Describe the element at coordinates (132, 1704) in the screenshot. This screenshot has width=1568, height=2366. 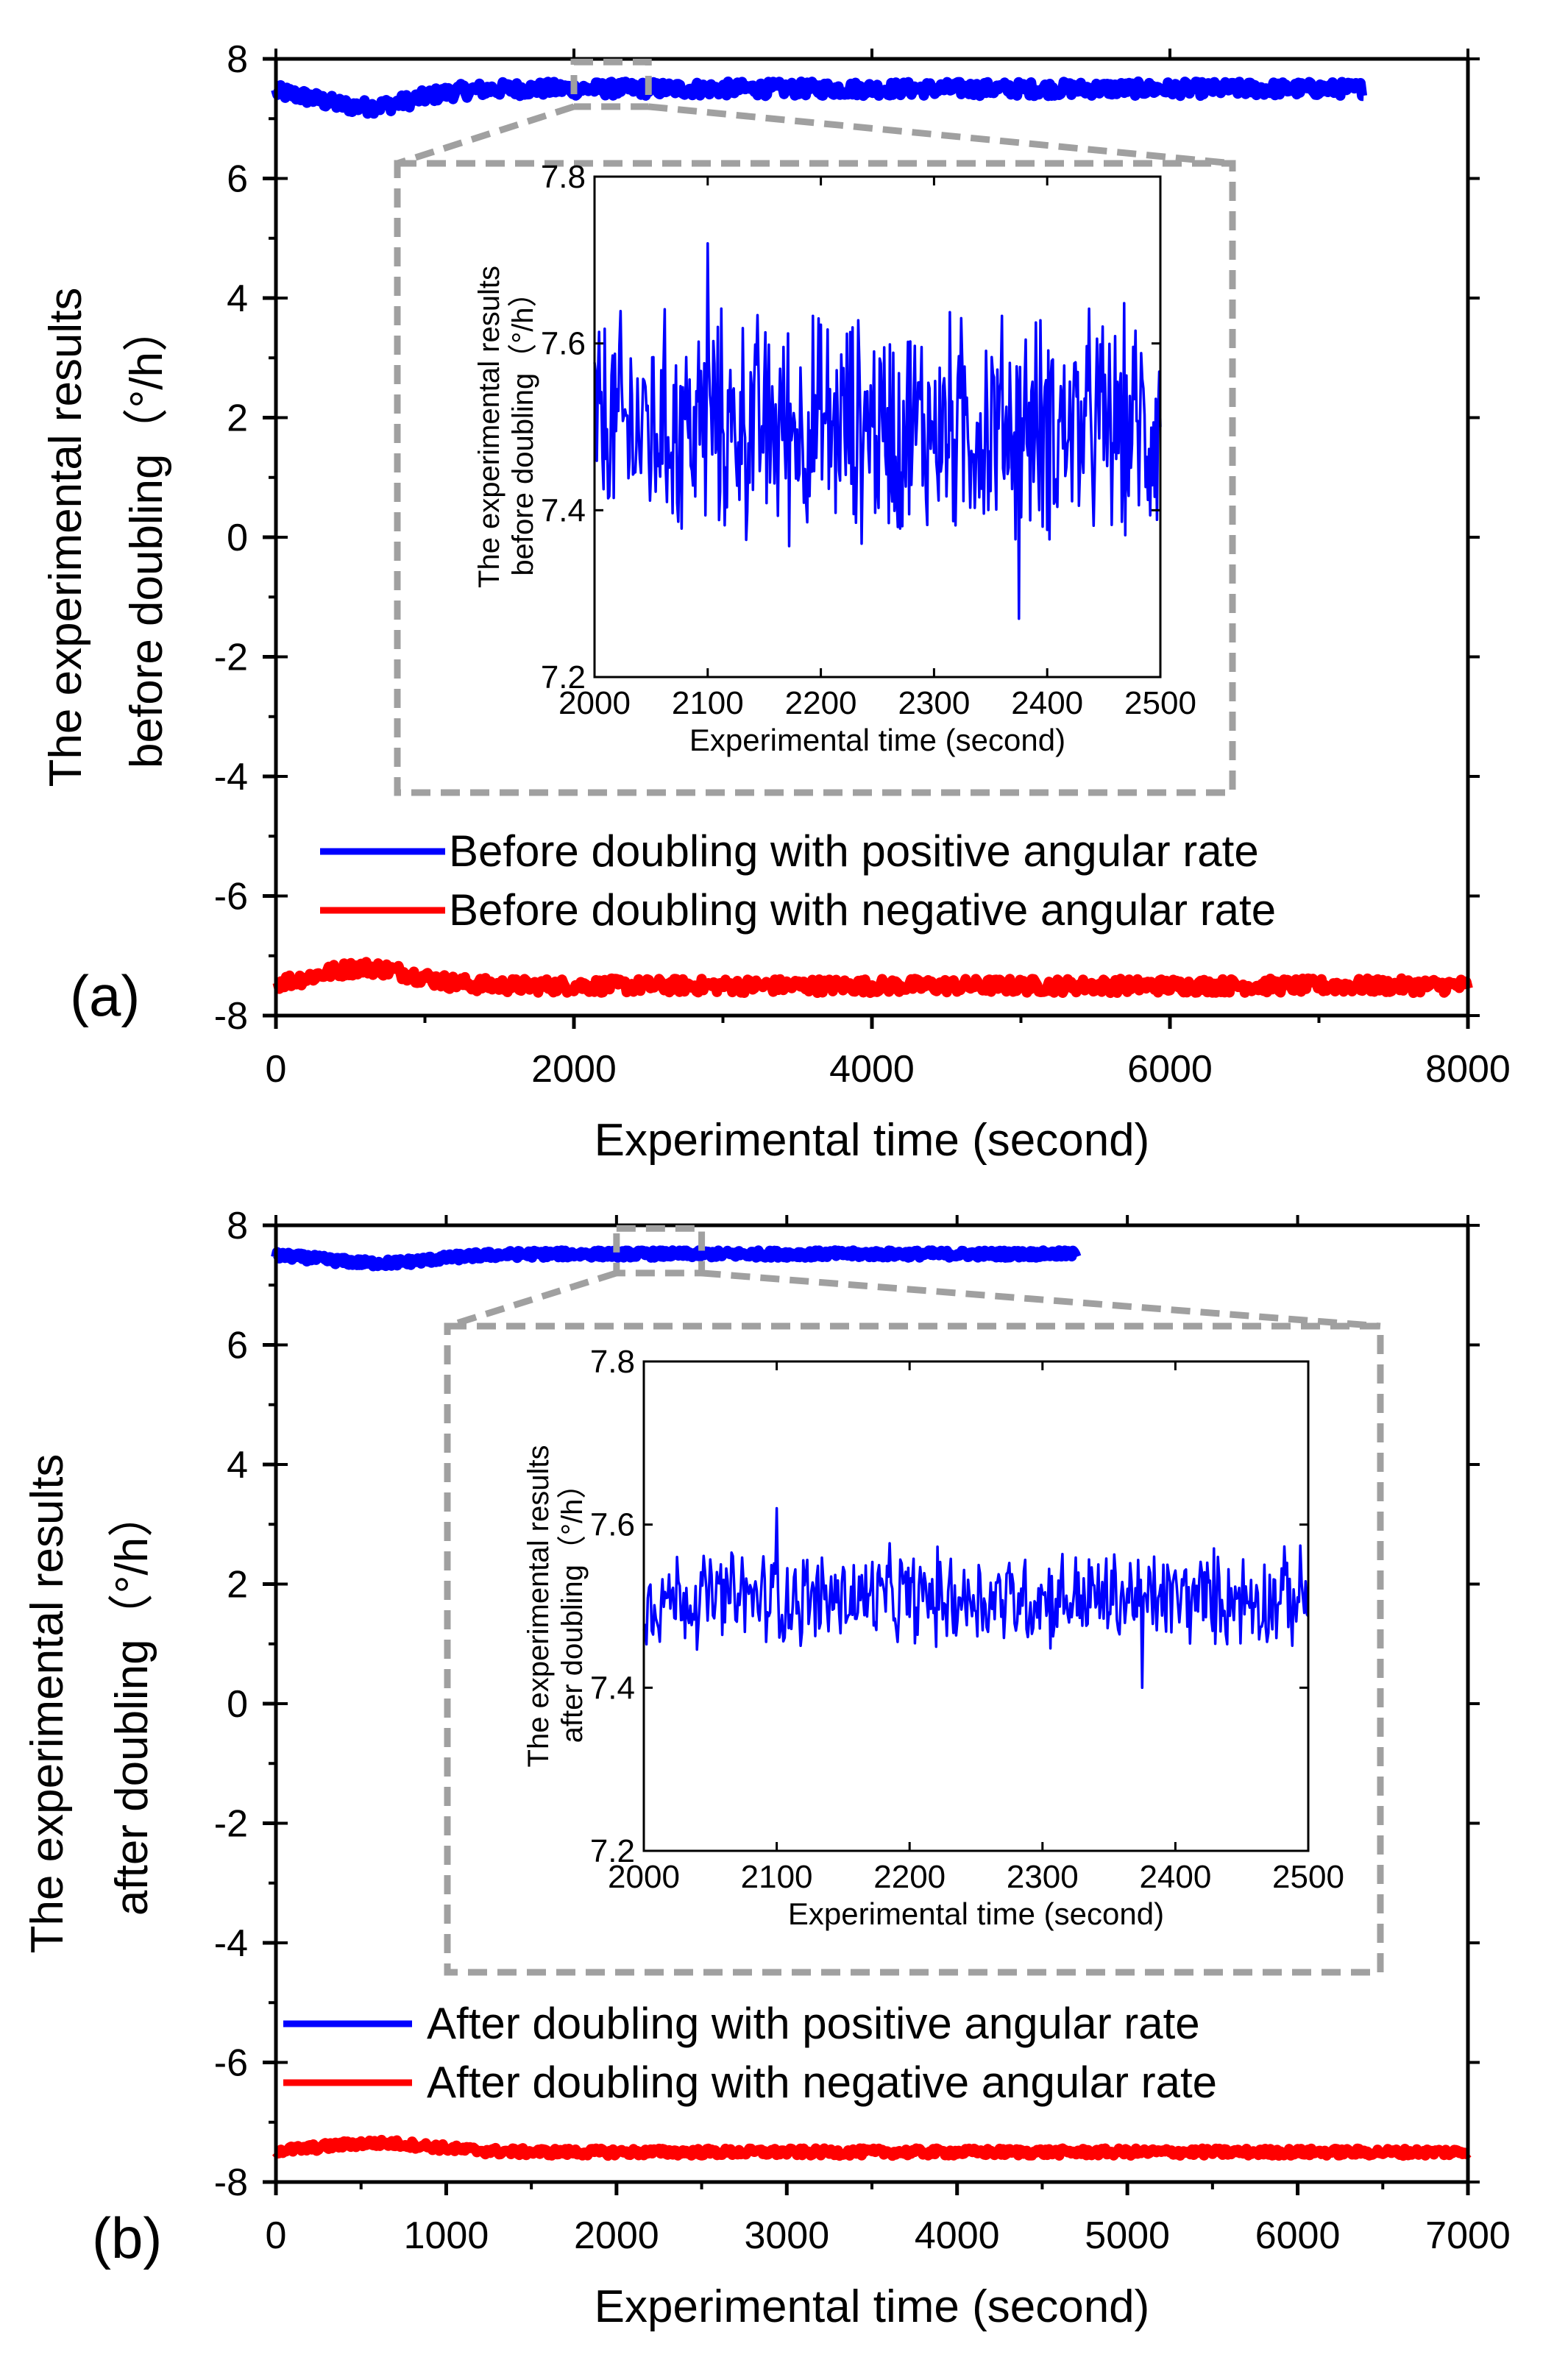
I see `y-axis-title-line: after doubling（°/h）` at that location.